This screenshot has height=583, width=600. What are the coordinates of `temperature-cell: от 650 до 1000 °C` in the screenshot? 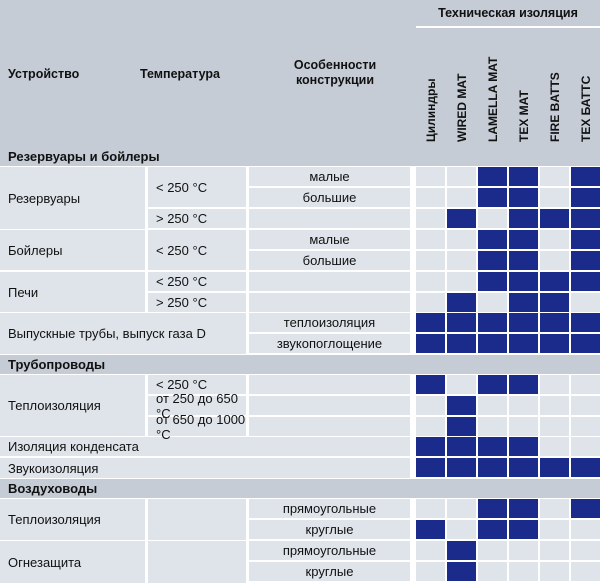 It's located at (197, 427).